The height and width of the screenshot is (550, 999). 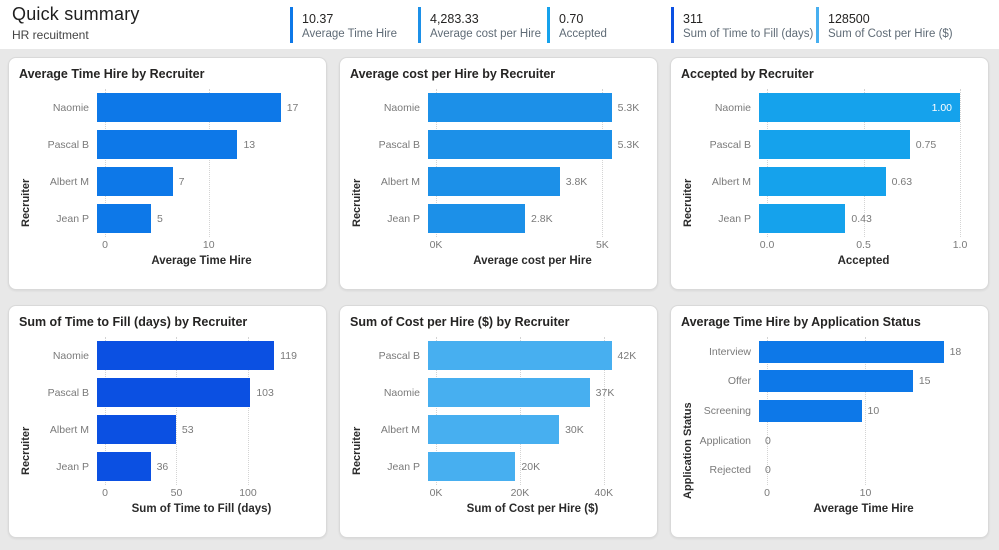 I want to click on bar-row: Albert M 30K, so click(x=504, y=429).